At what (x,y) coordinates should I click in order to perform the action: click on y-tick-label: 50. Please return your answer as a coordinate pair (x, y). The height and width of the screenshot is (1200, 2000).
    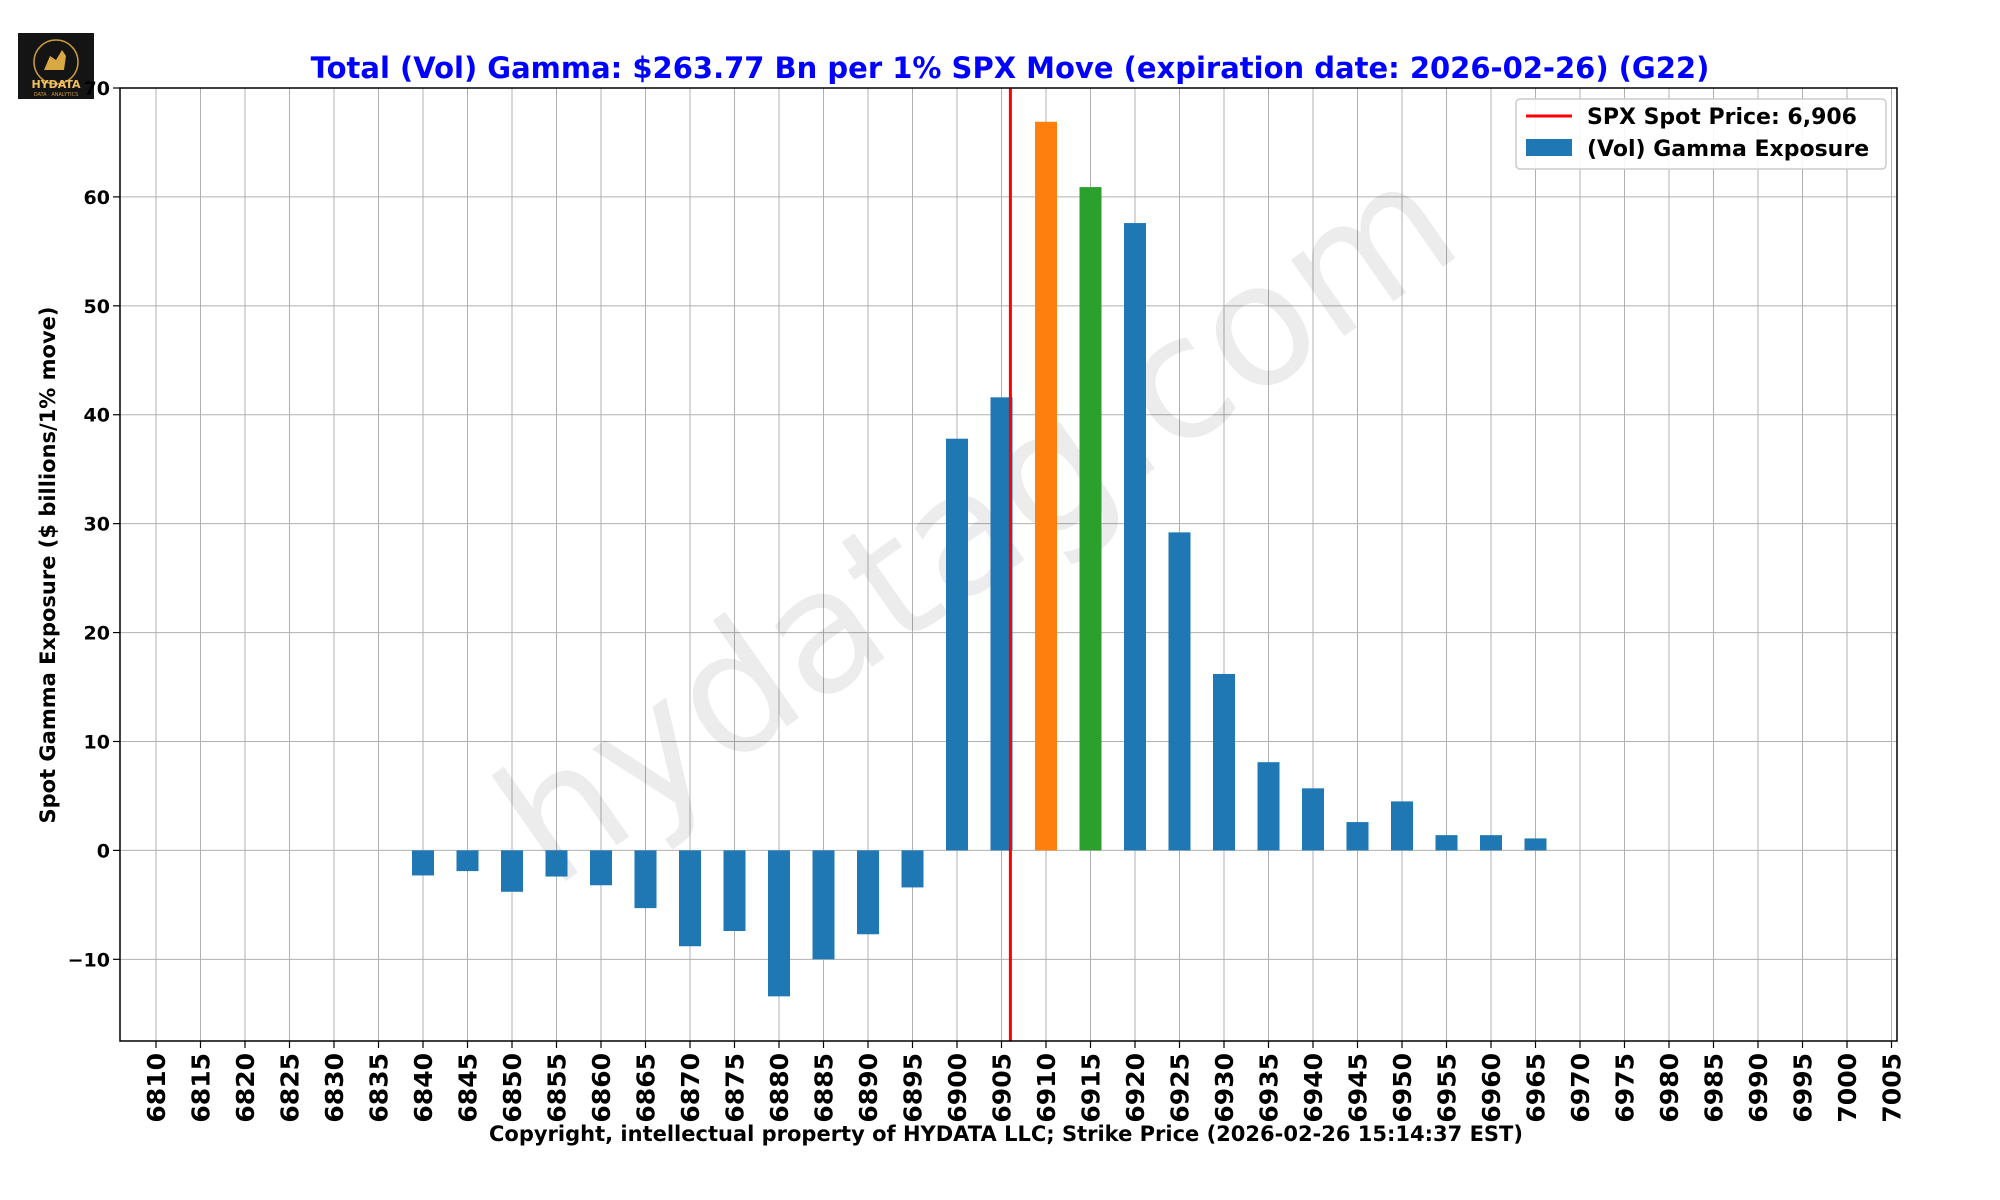
    Looking at the image, I should click on (97, 307).